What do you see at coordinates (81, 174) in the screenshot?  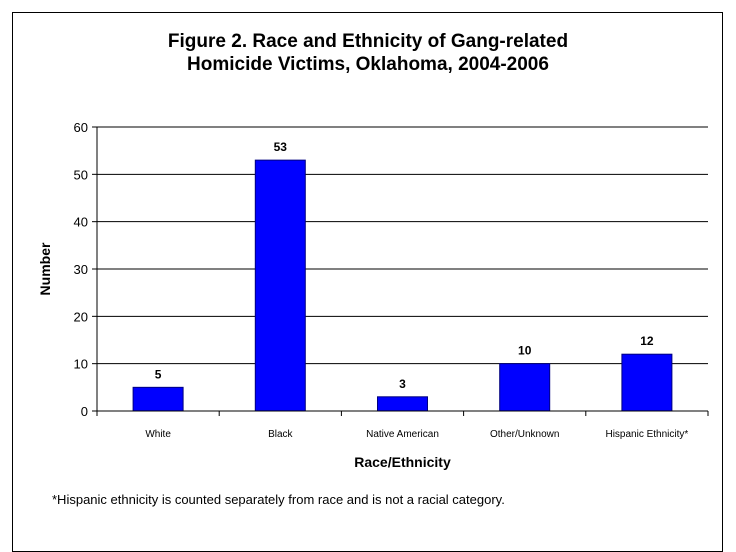 I see `y-tick-label: 50` at bounding box center [81, 174].